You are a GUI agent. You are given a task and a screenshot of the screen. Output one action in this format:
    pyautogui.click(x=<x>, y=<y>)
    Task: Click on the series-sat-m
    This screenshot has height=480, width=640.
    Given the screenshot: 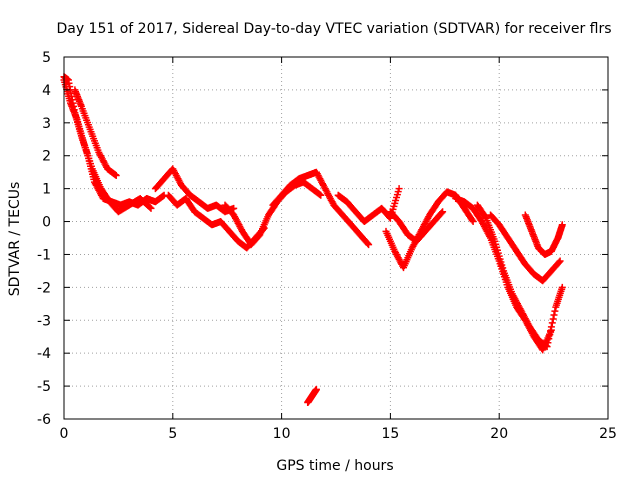 What is the action you would take?
    pyautogui.click(x=519, y=276)
    